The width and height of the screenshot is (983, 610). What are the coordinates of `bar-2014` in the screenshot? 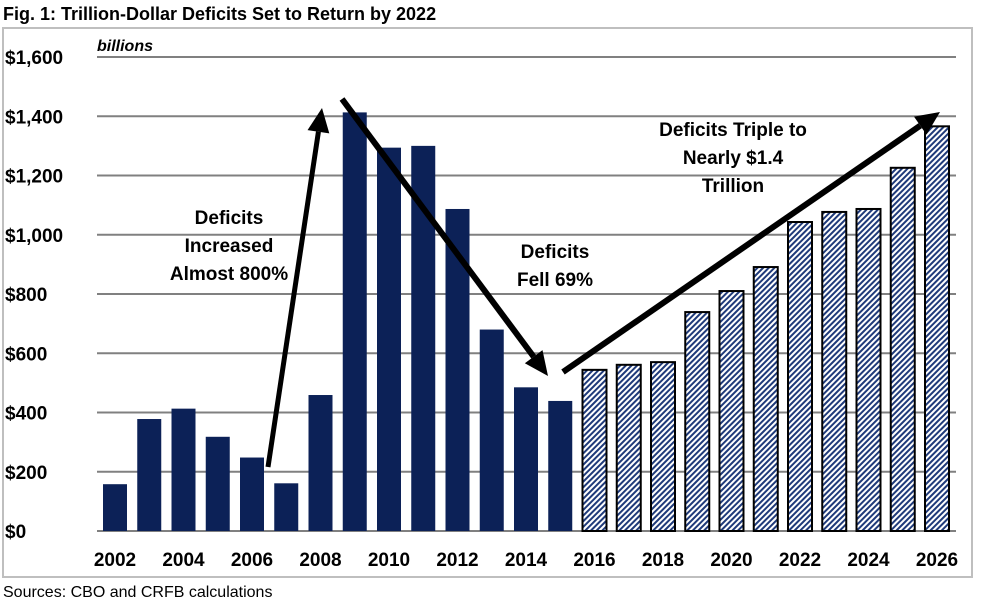 It's located at (526, 459).